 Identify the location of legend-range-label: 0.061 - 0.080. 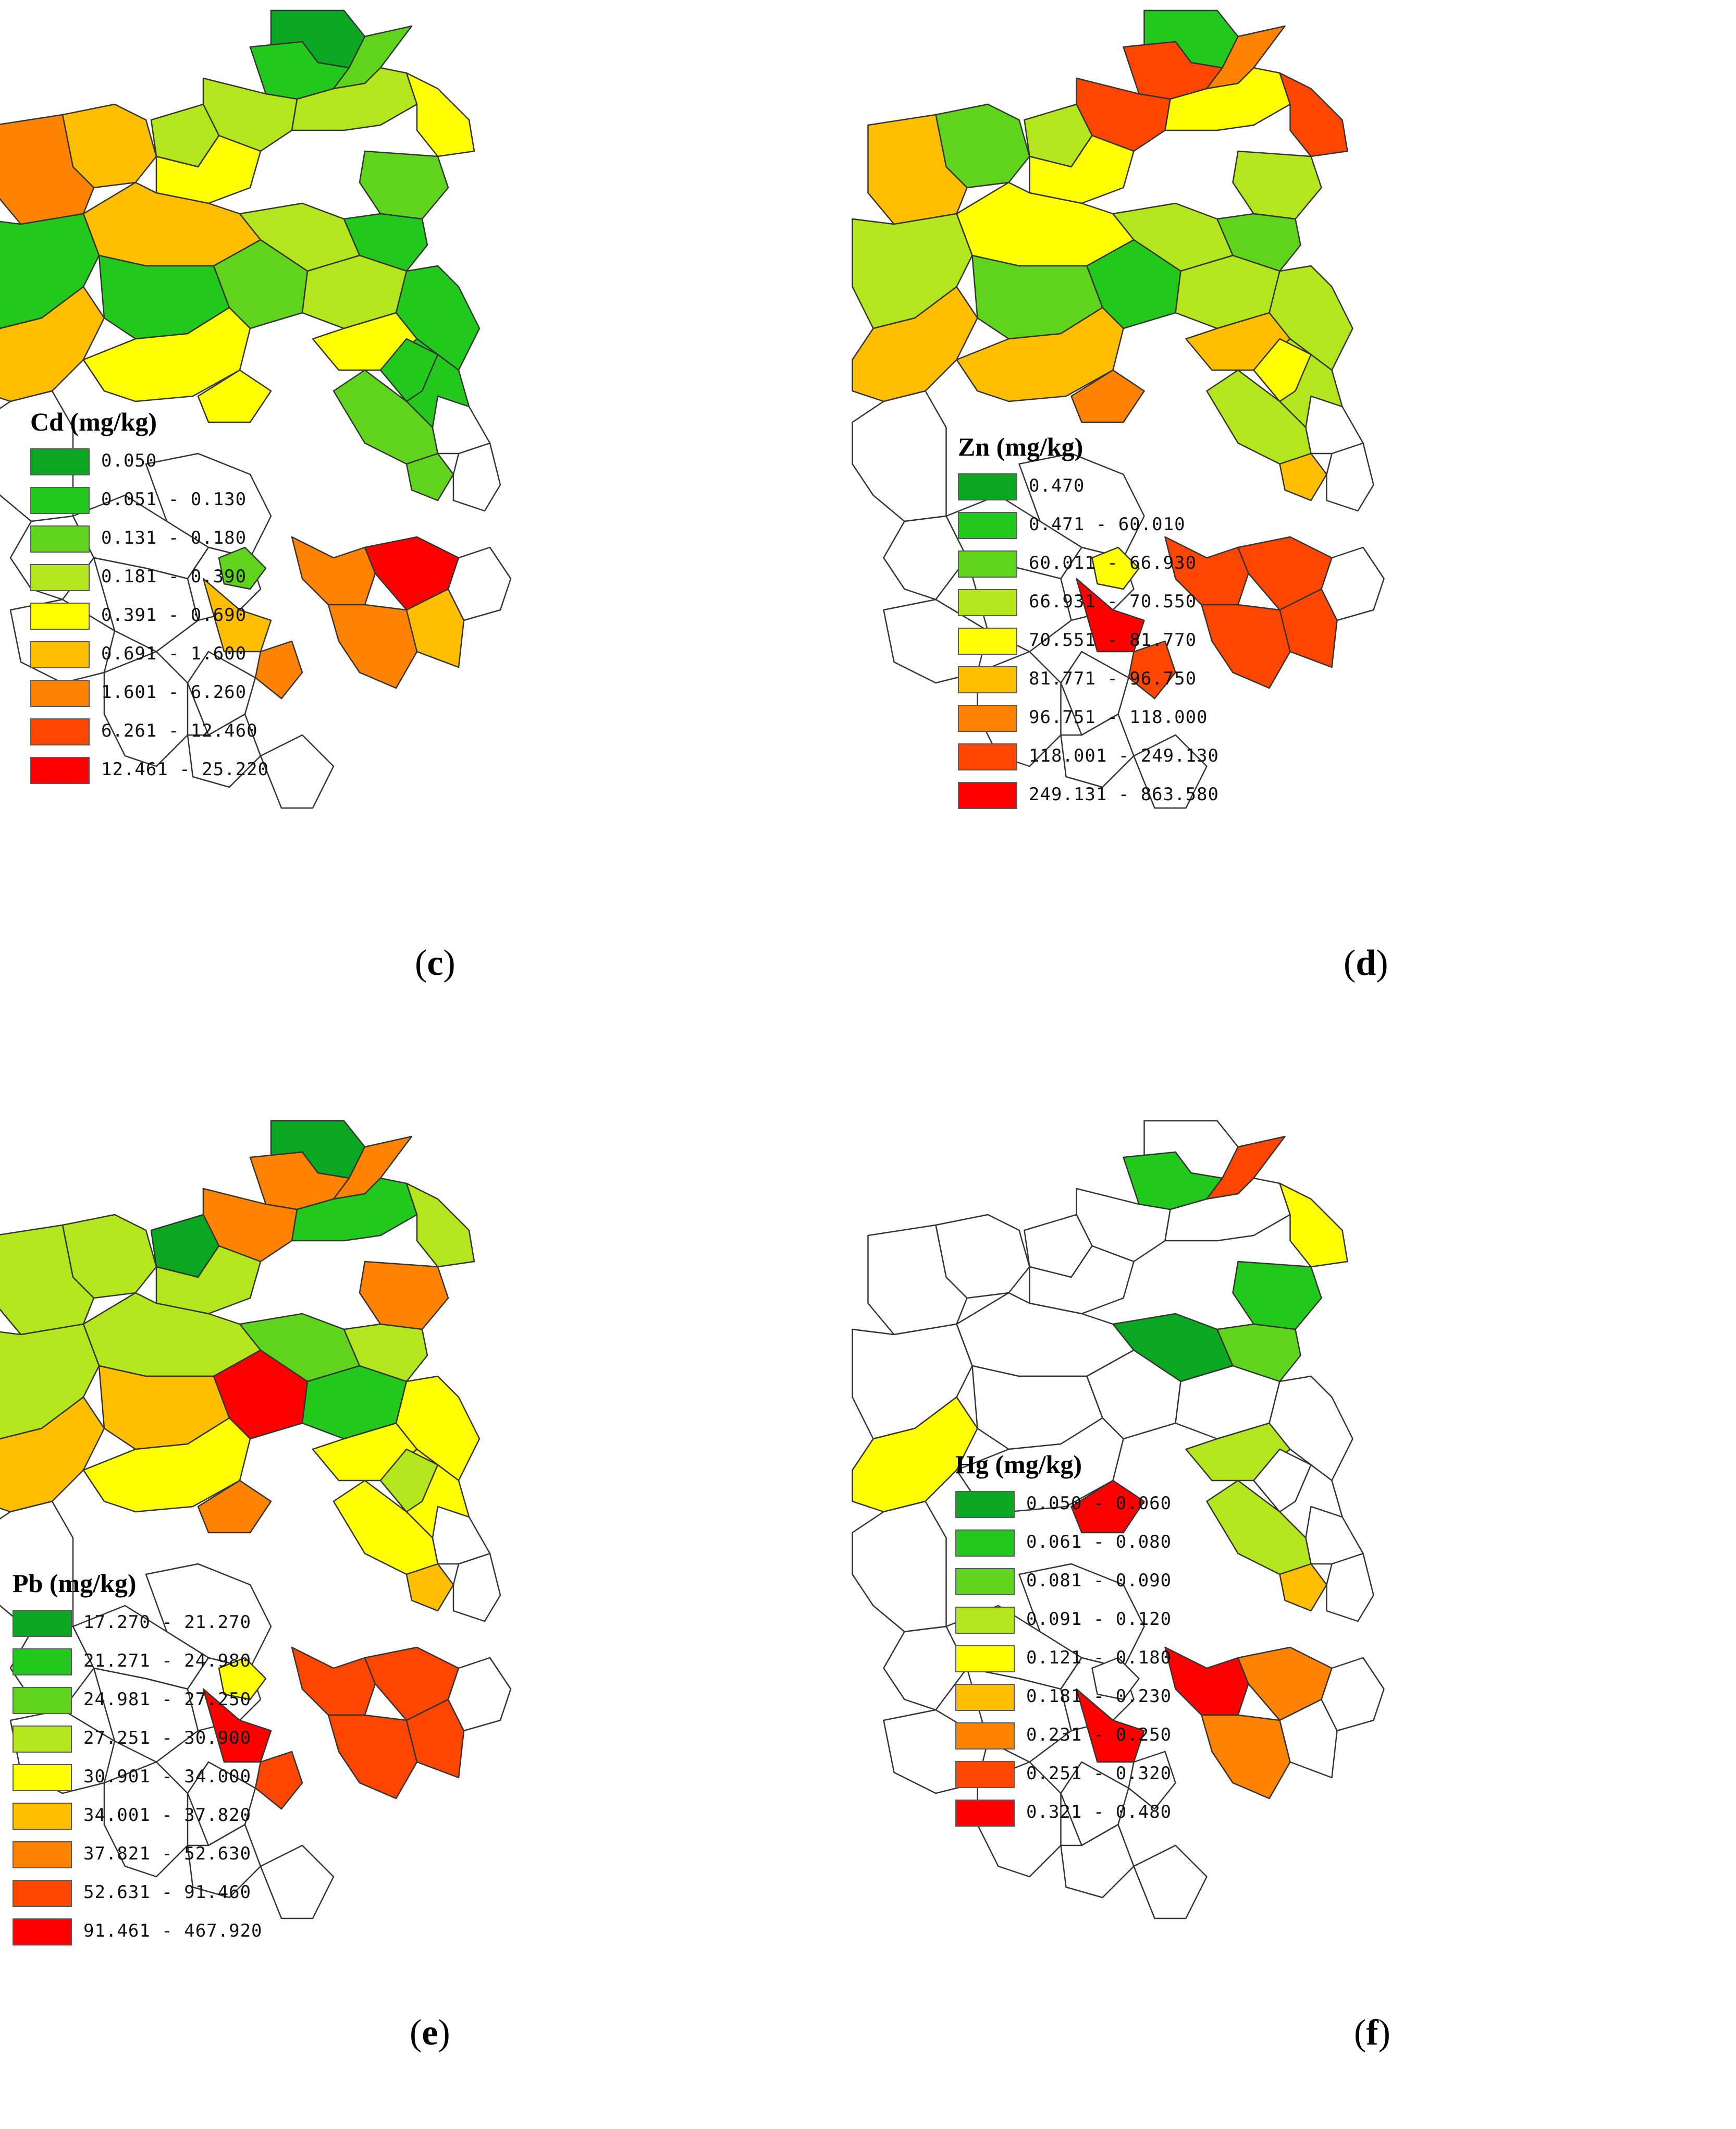
(1099, 1542).